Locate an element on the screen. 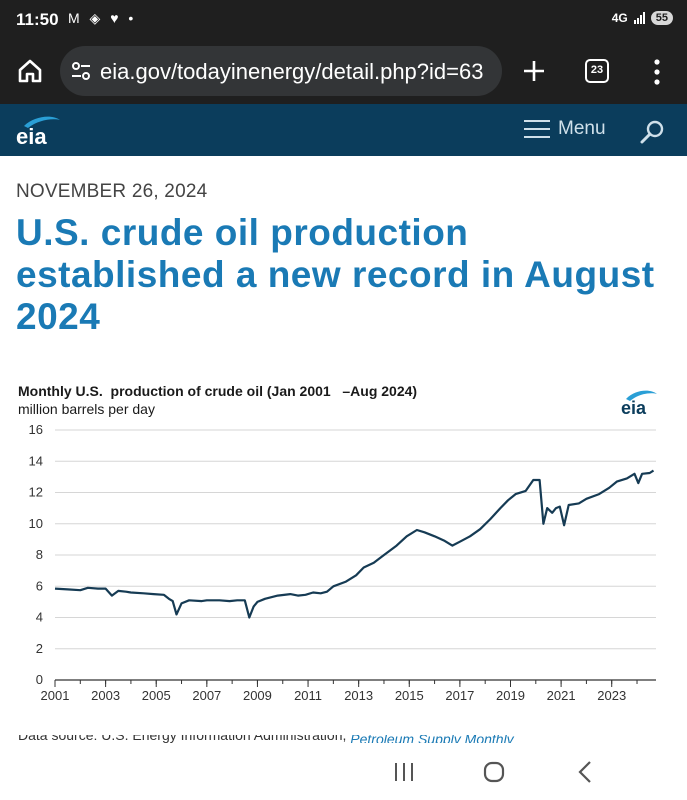 The height and width of the screenshot is (800, 687). status-right: 4G 55 is located at coordinates (642, 18).